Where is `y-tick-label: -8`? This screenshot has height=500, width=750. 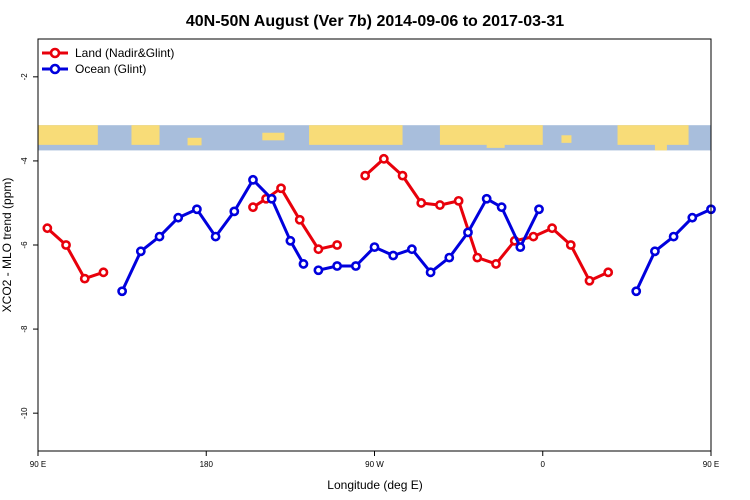 y-tick-label: -8 is located at coordinates (24, 329).